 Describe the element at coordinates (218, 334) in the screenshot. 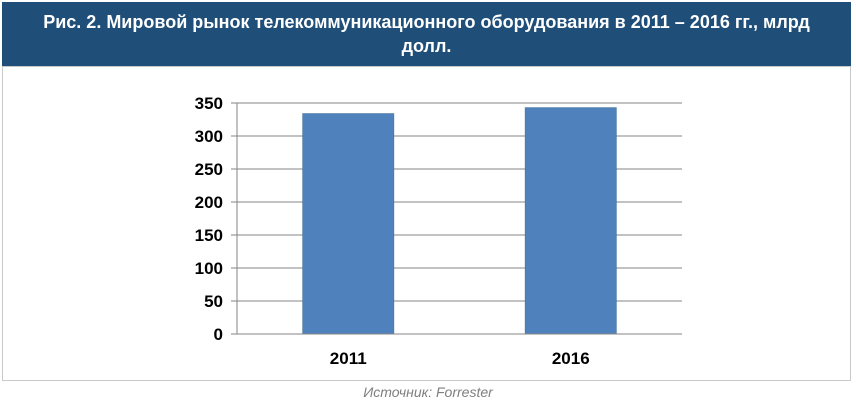

I see `y-tick-label: 0` at that location.